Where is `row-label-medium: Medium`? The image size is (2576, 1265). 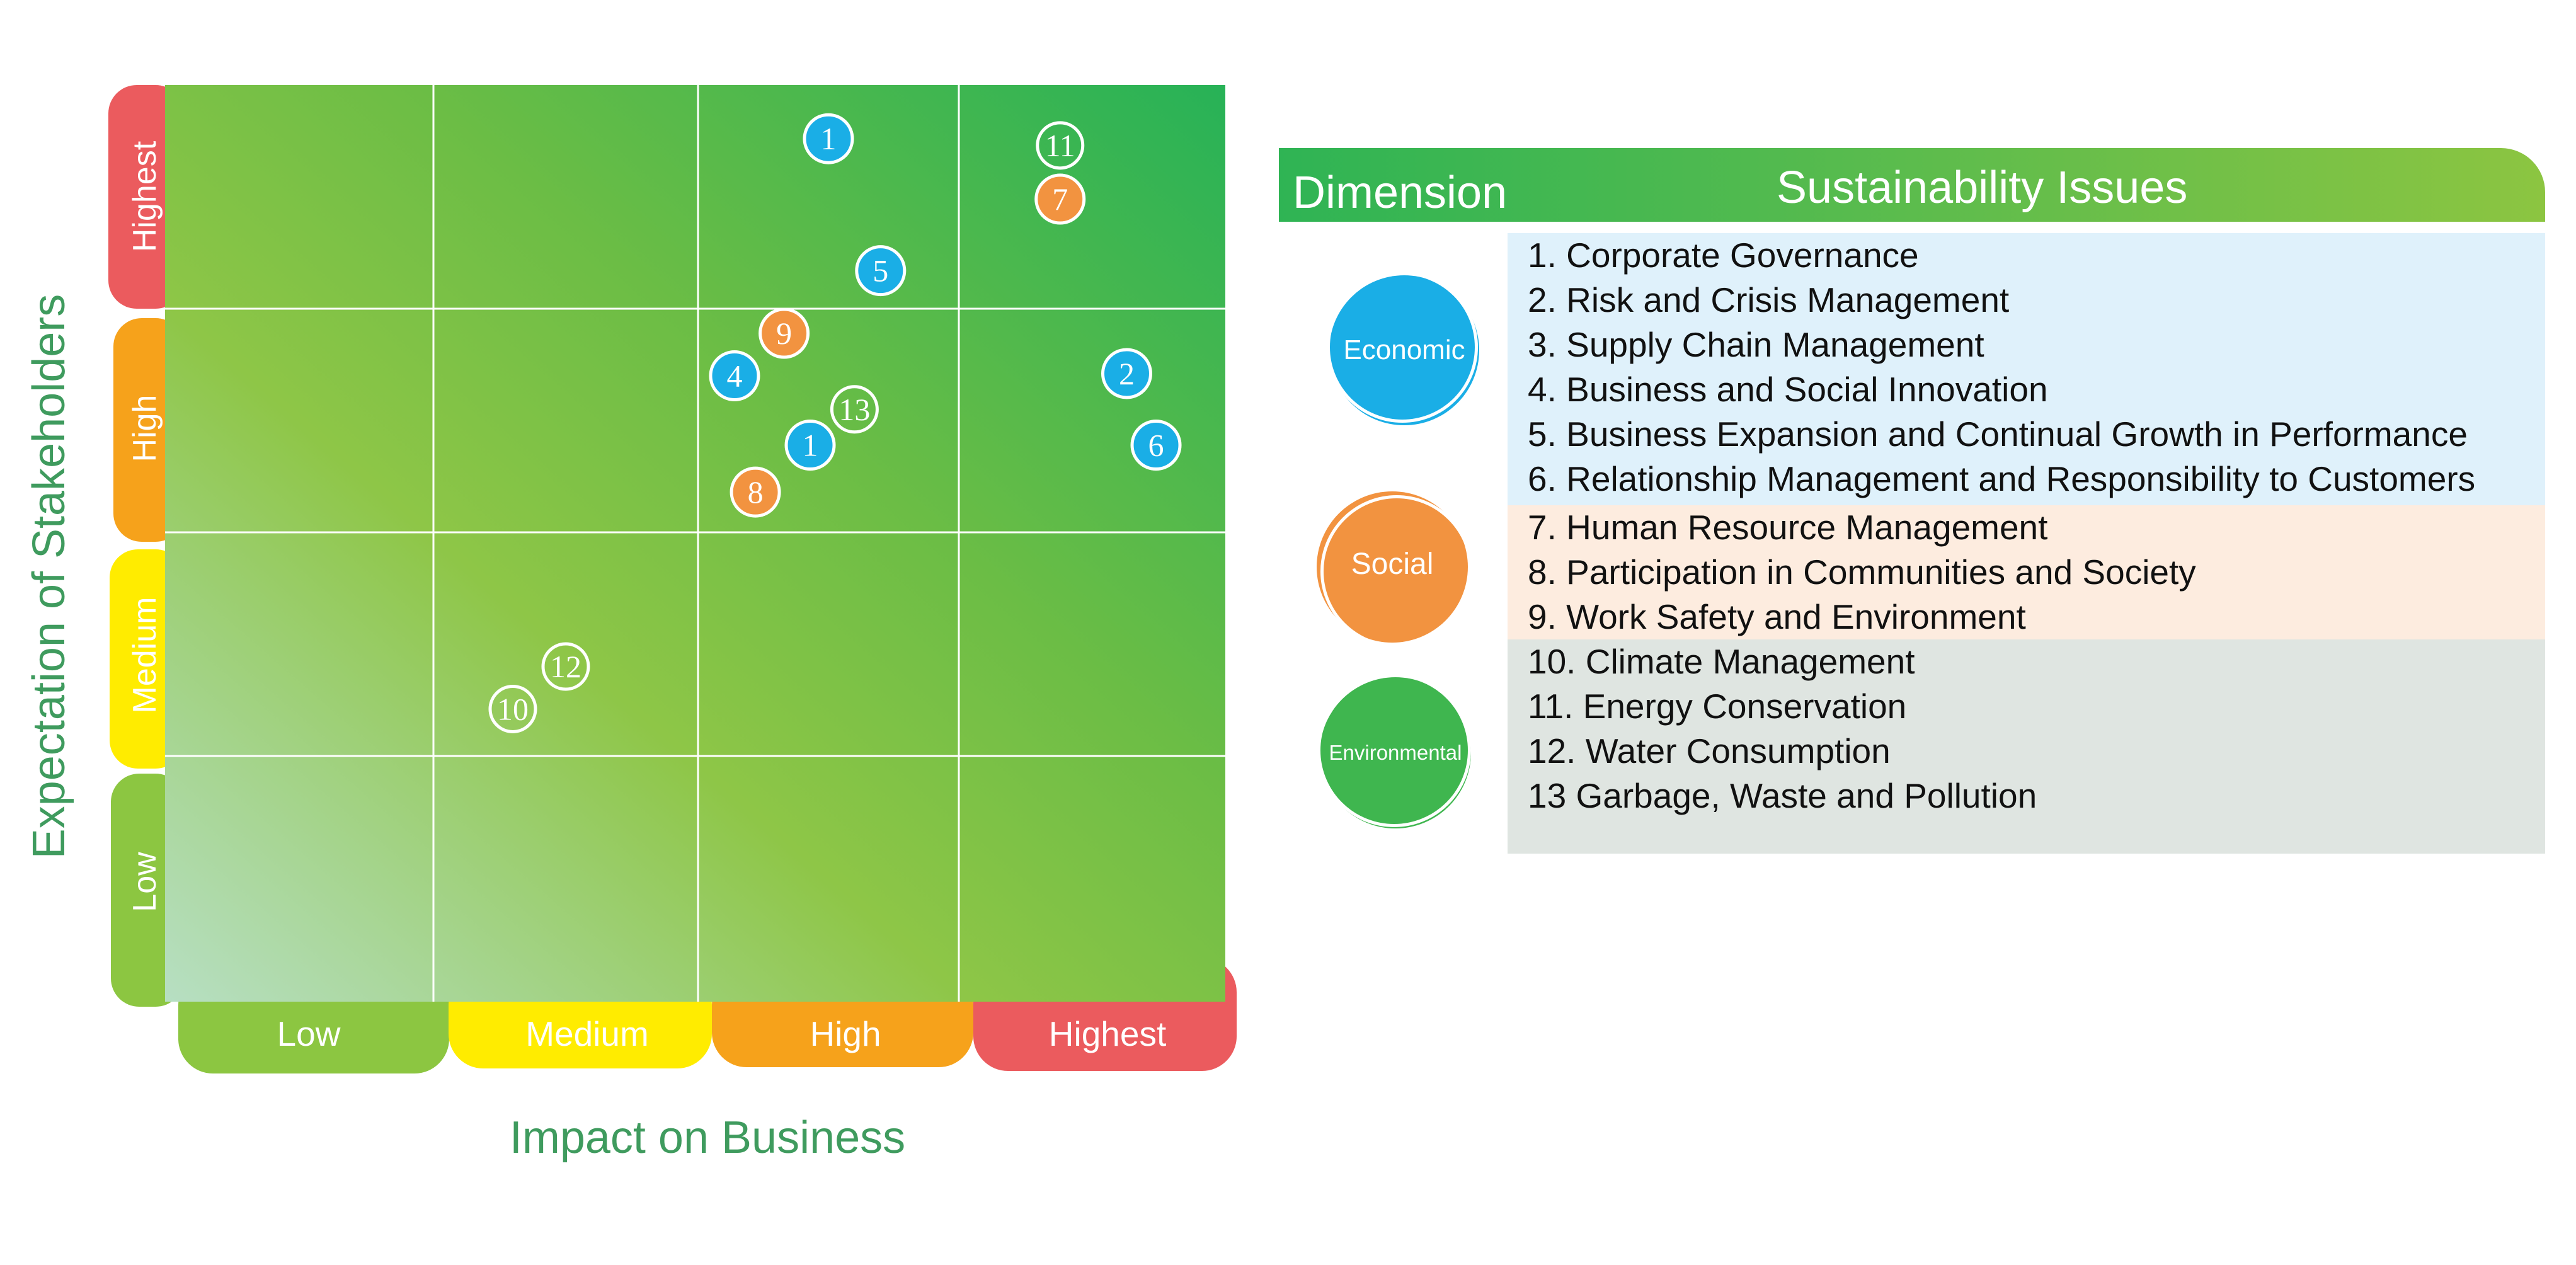
row-label-medium: Medium is located at coordinates (145, 655).